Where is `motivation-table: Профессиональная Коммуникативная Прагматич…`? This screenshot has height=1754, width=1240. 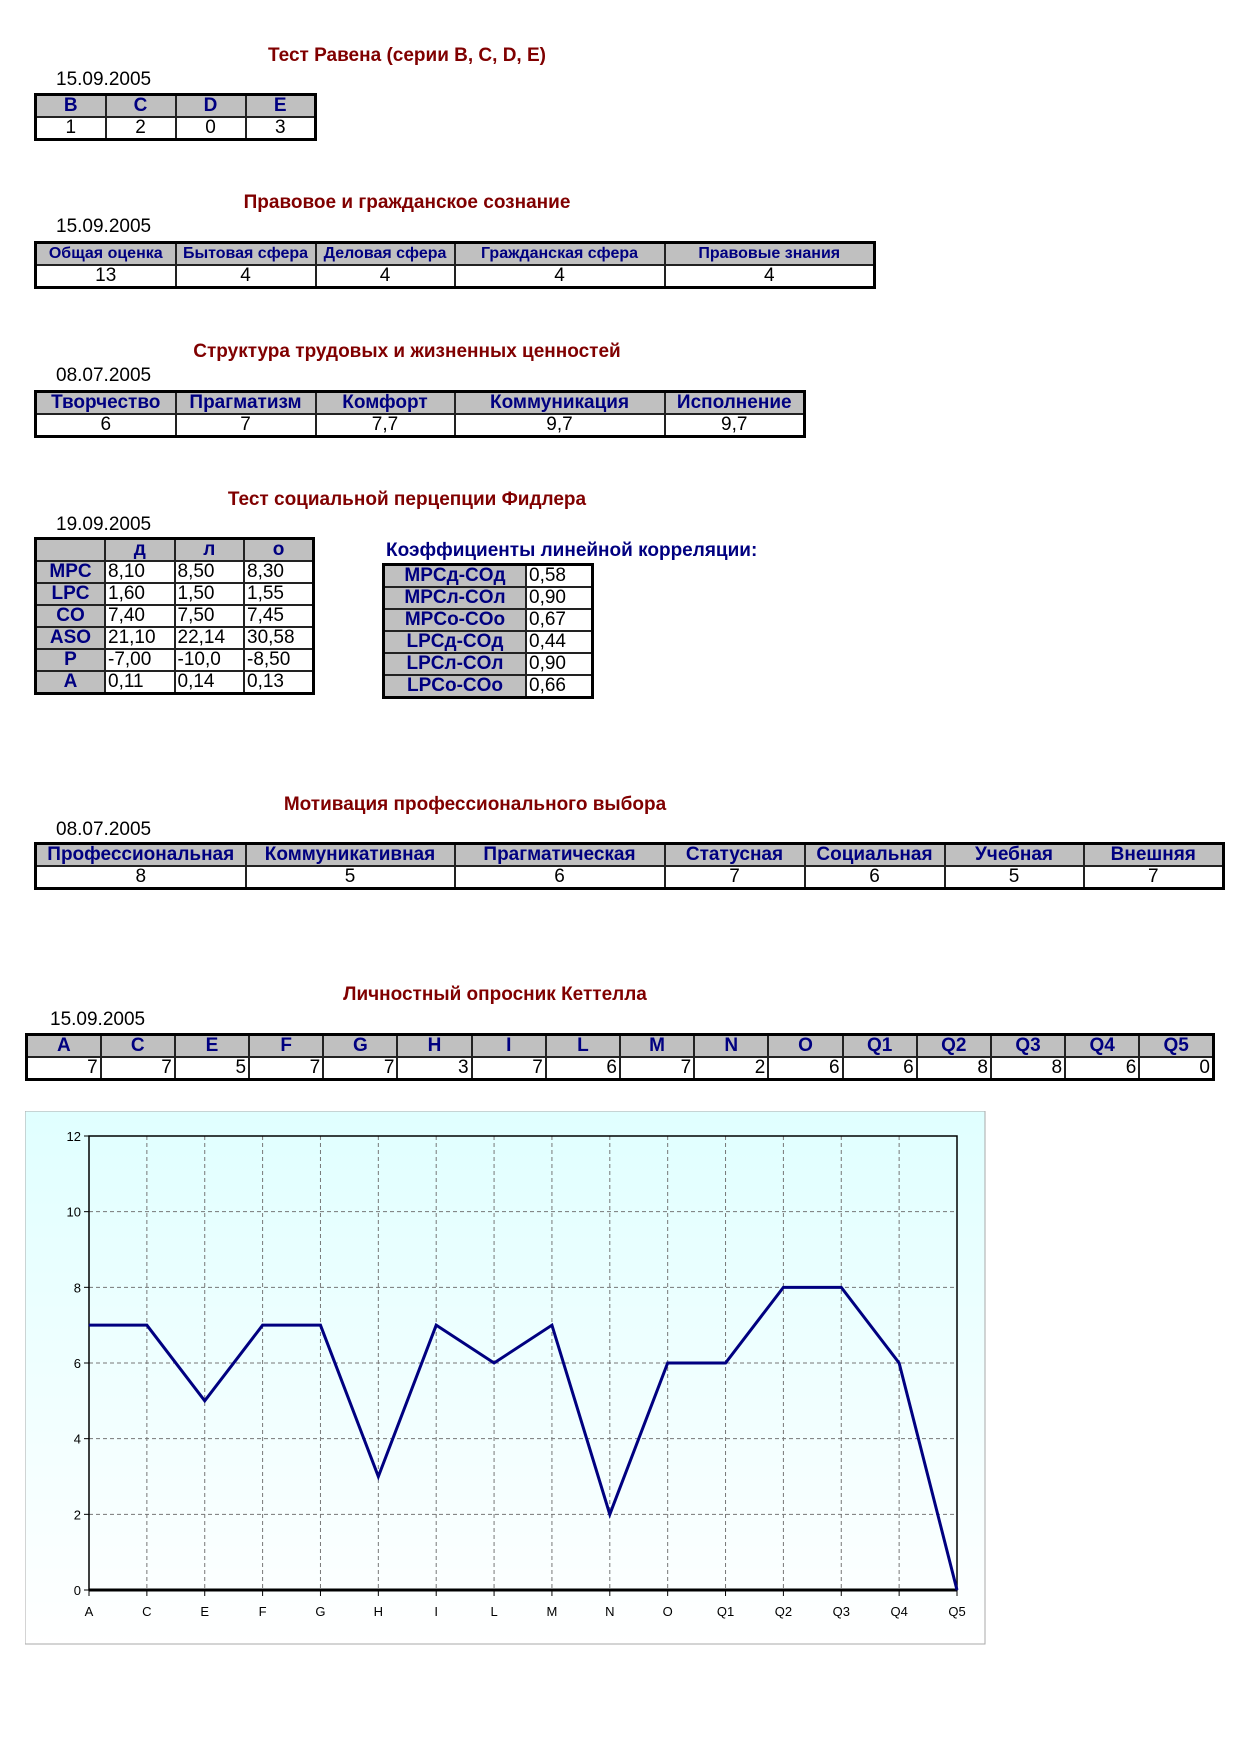 motivation-table: Профессиональная Коммуникативная Прагматич… is located at coordinates (629, 866).